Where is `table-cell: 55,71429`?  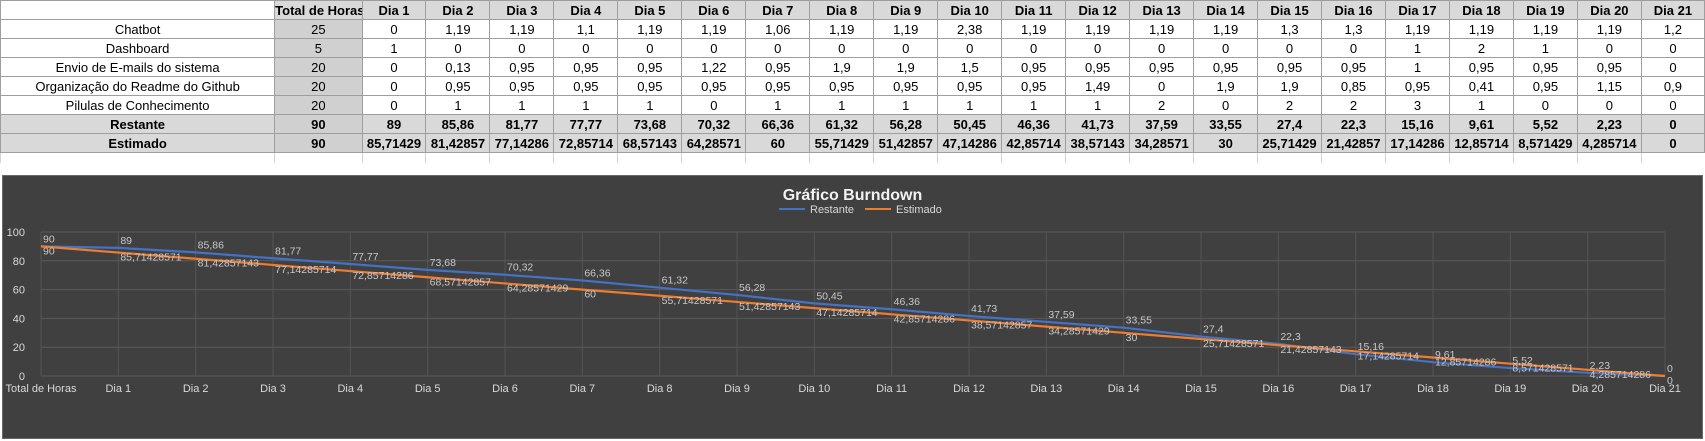 table-cell: 55,71429 is located at coordinates (842, 143).